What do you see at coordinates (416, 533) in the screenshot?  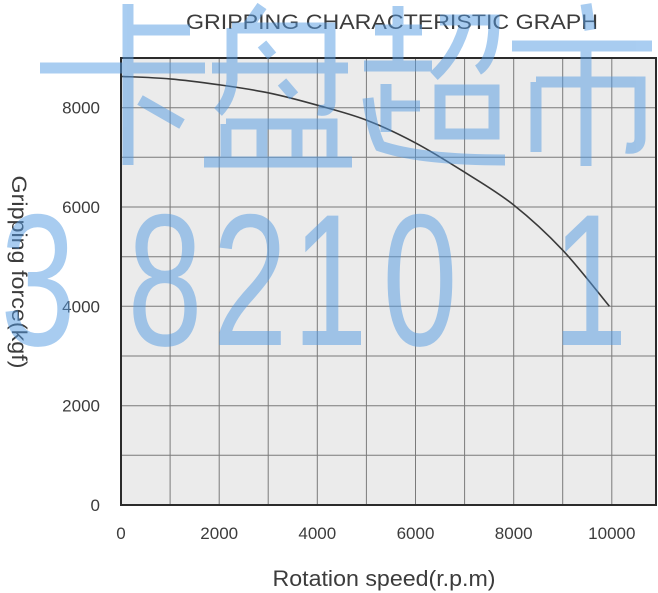 I see `x-tick-label-6000: 6000` at bounding box center [416, 533].